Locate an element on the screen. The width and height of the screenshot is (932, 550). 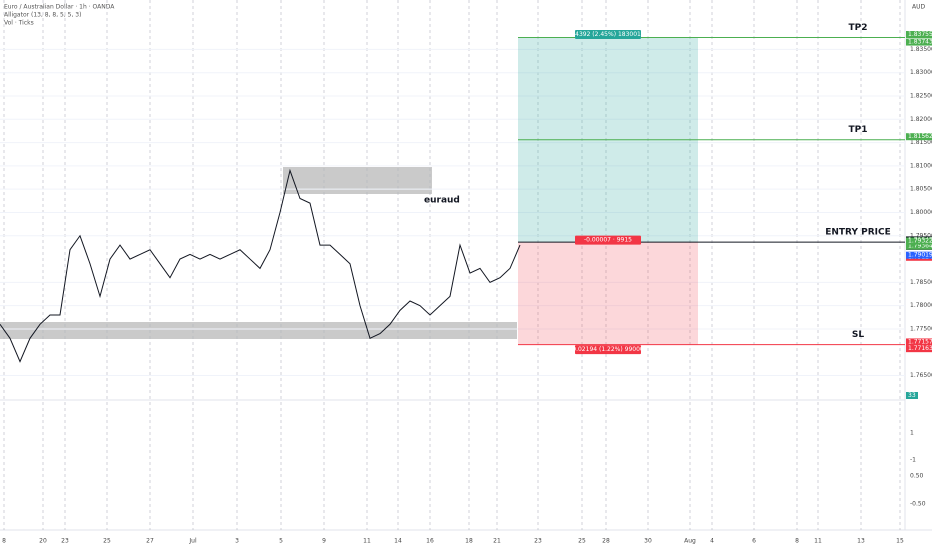
position-tag: 0.04392 (2.45%) 183001.82 is located at coordinates (608, 34).